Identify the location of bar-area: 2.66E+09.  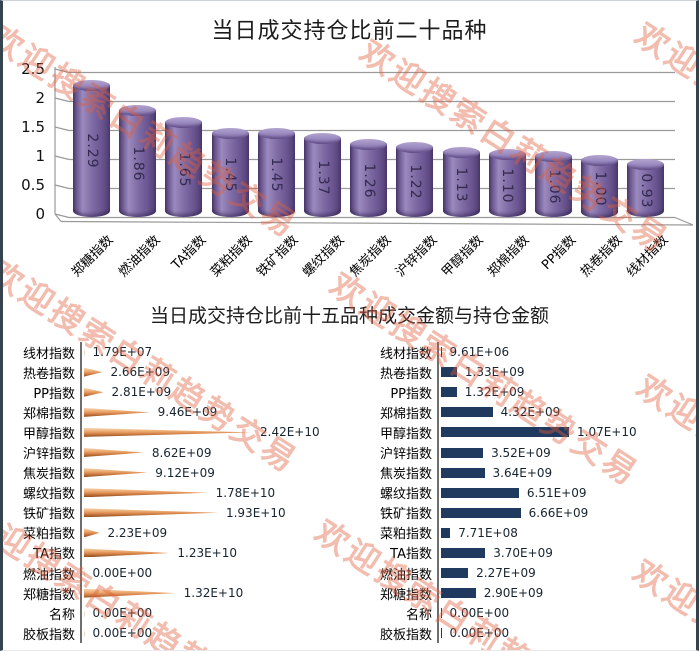
(218, 372).